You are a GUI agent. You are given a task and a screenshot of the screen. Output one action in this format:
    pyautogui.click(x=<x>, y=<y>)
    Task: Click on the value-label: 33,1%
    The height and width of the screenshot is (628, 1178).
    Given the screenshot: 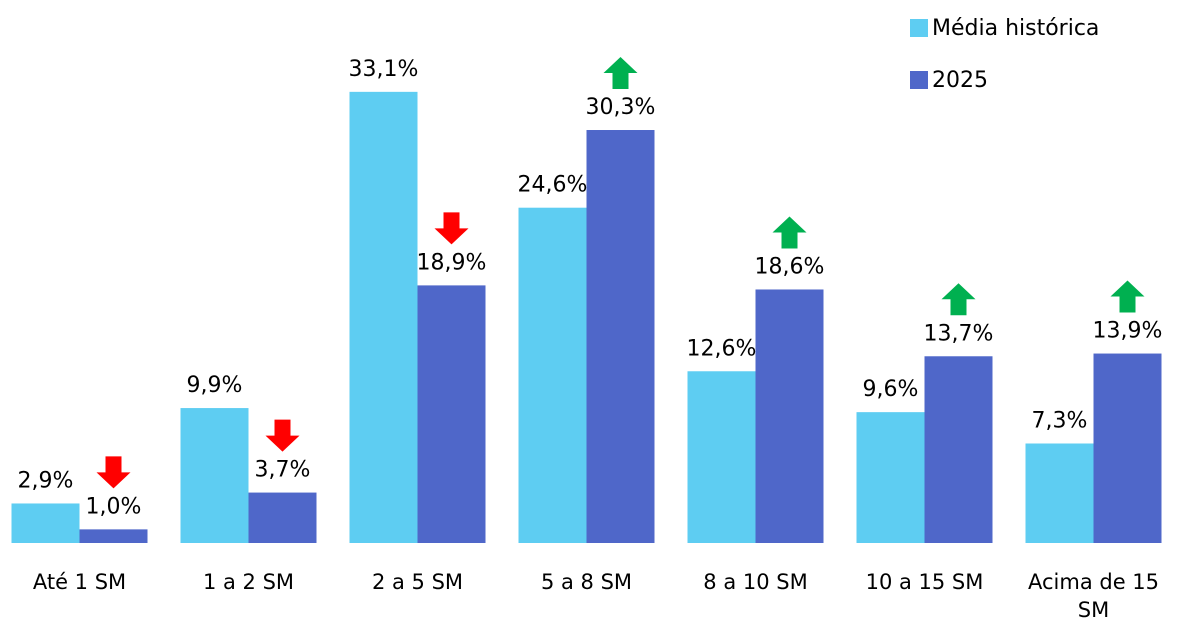 What is the action you would take?
    pyautogui.click(x=384, y=69)
    